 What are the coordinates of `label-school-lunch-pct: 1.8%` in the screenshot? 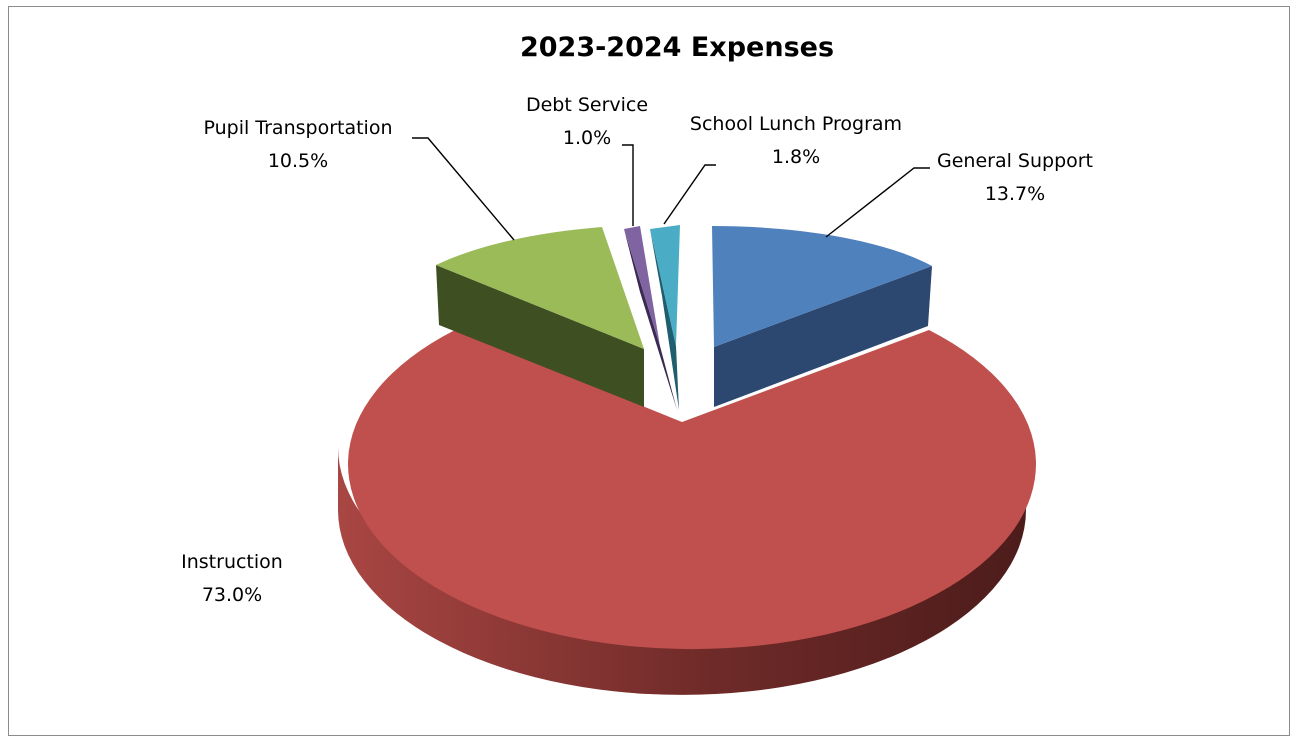 It's located at (796, 157).